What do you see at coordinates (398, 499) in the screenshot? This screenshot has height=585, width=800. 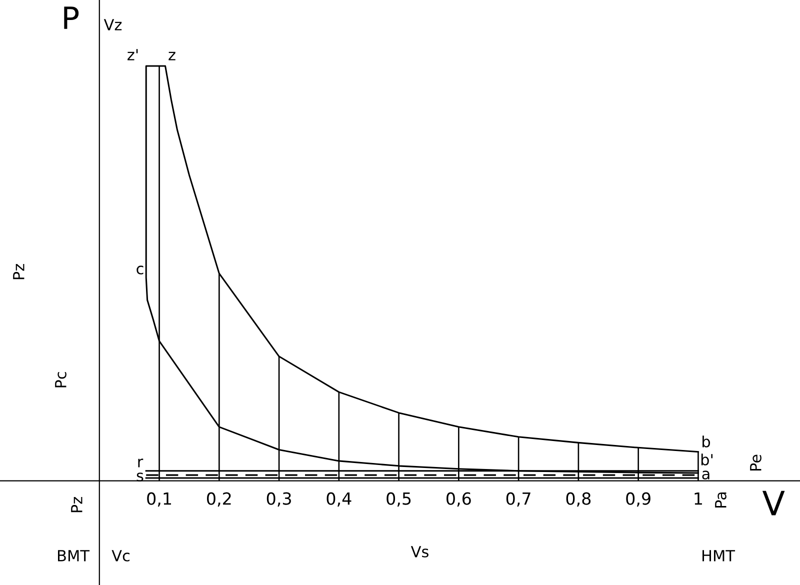 I see `x-tick-label: 0,5` at bounding box center [398, 499].